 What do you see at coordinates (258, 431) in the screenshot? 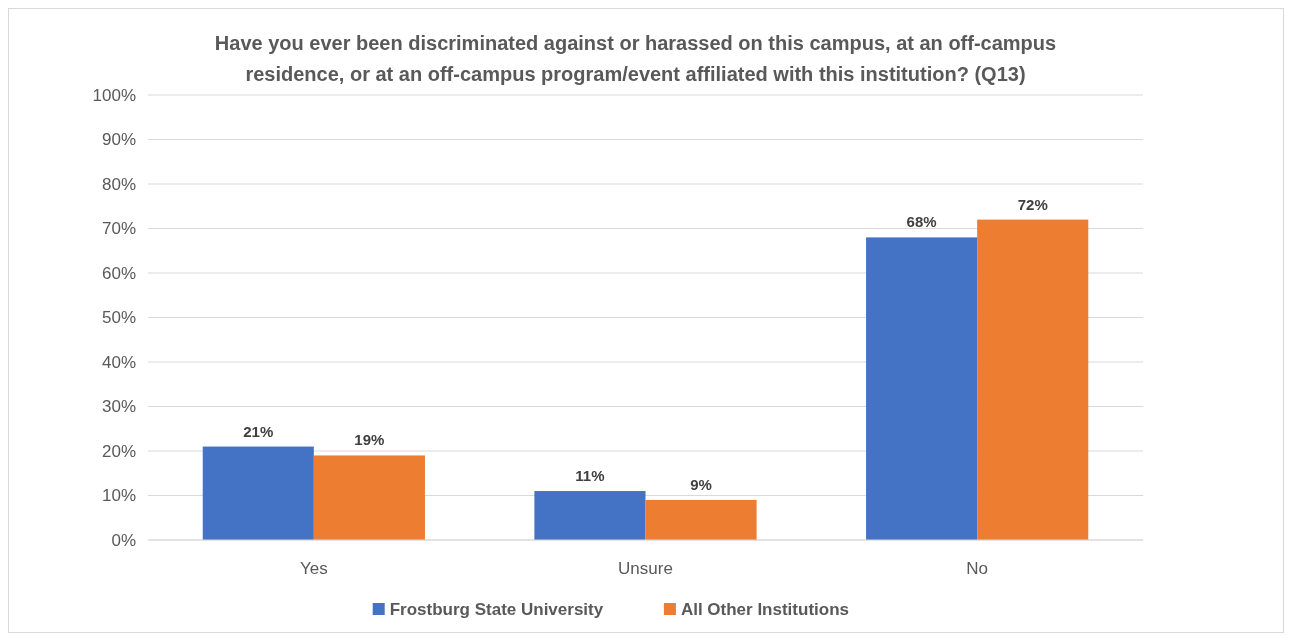
I see `data-label: 21%` at bounding box center [258, 431].